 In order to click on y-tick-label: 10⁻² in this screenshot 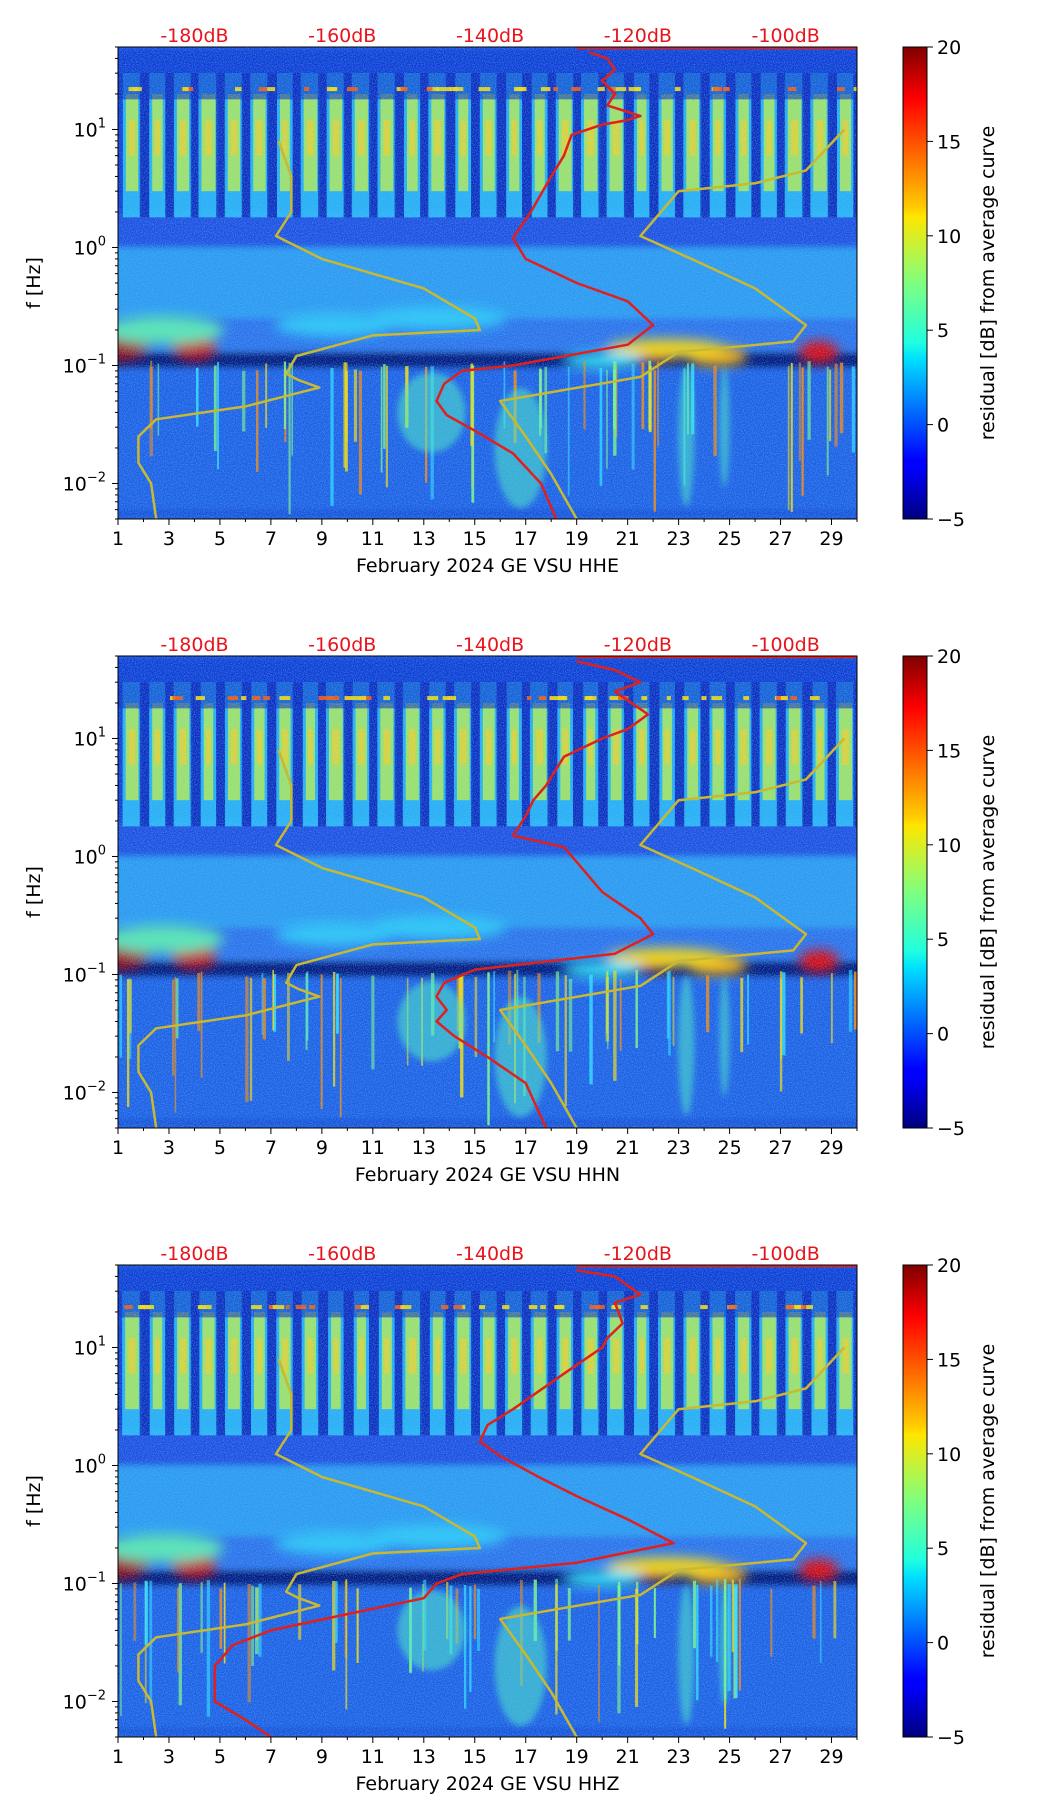, I will do `click(84, 1700)`.